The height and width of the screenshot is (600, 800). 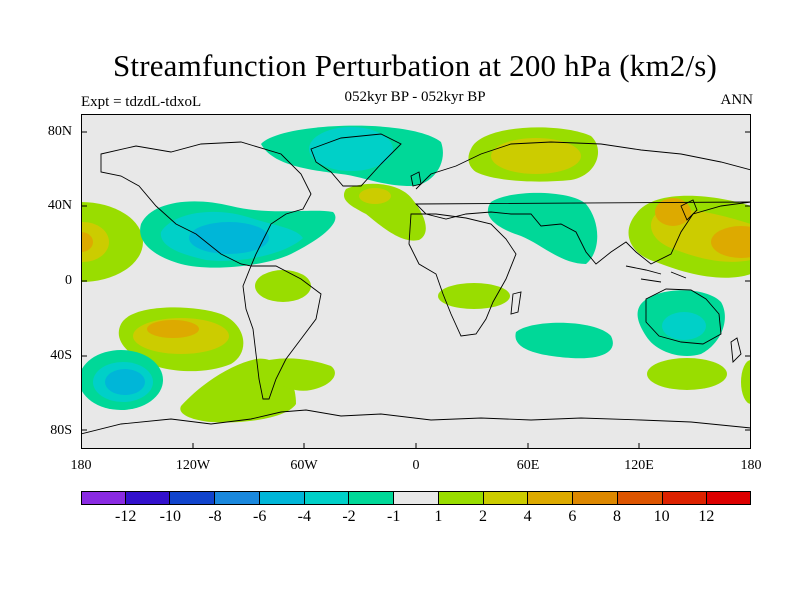 I want to click on lon-label-60e: 60E, so click(x=528, y=465).